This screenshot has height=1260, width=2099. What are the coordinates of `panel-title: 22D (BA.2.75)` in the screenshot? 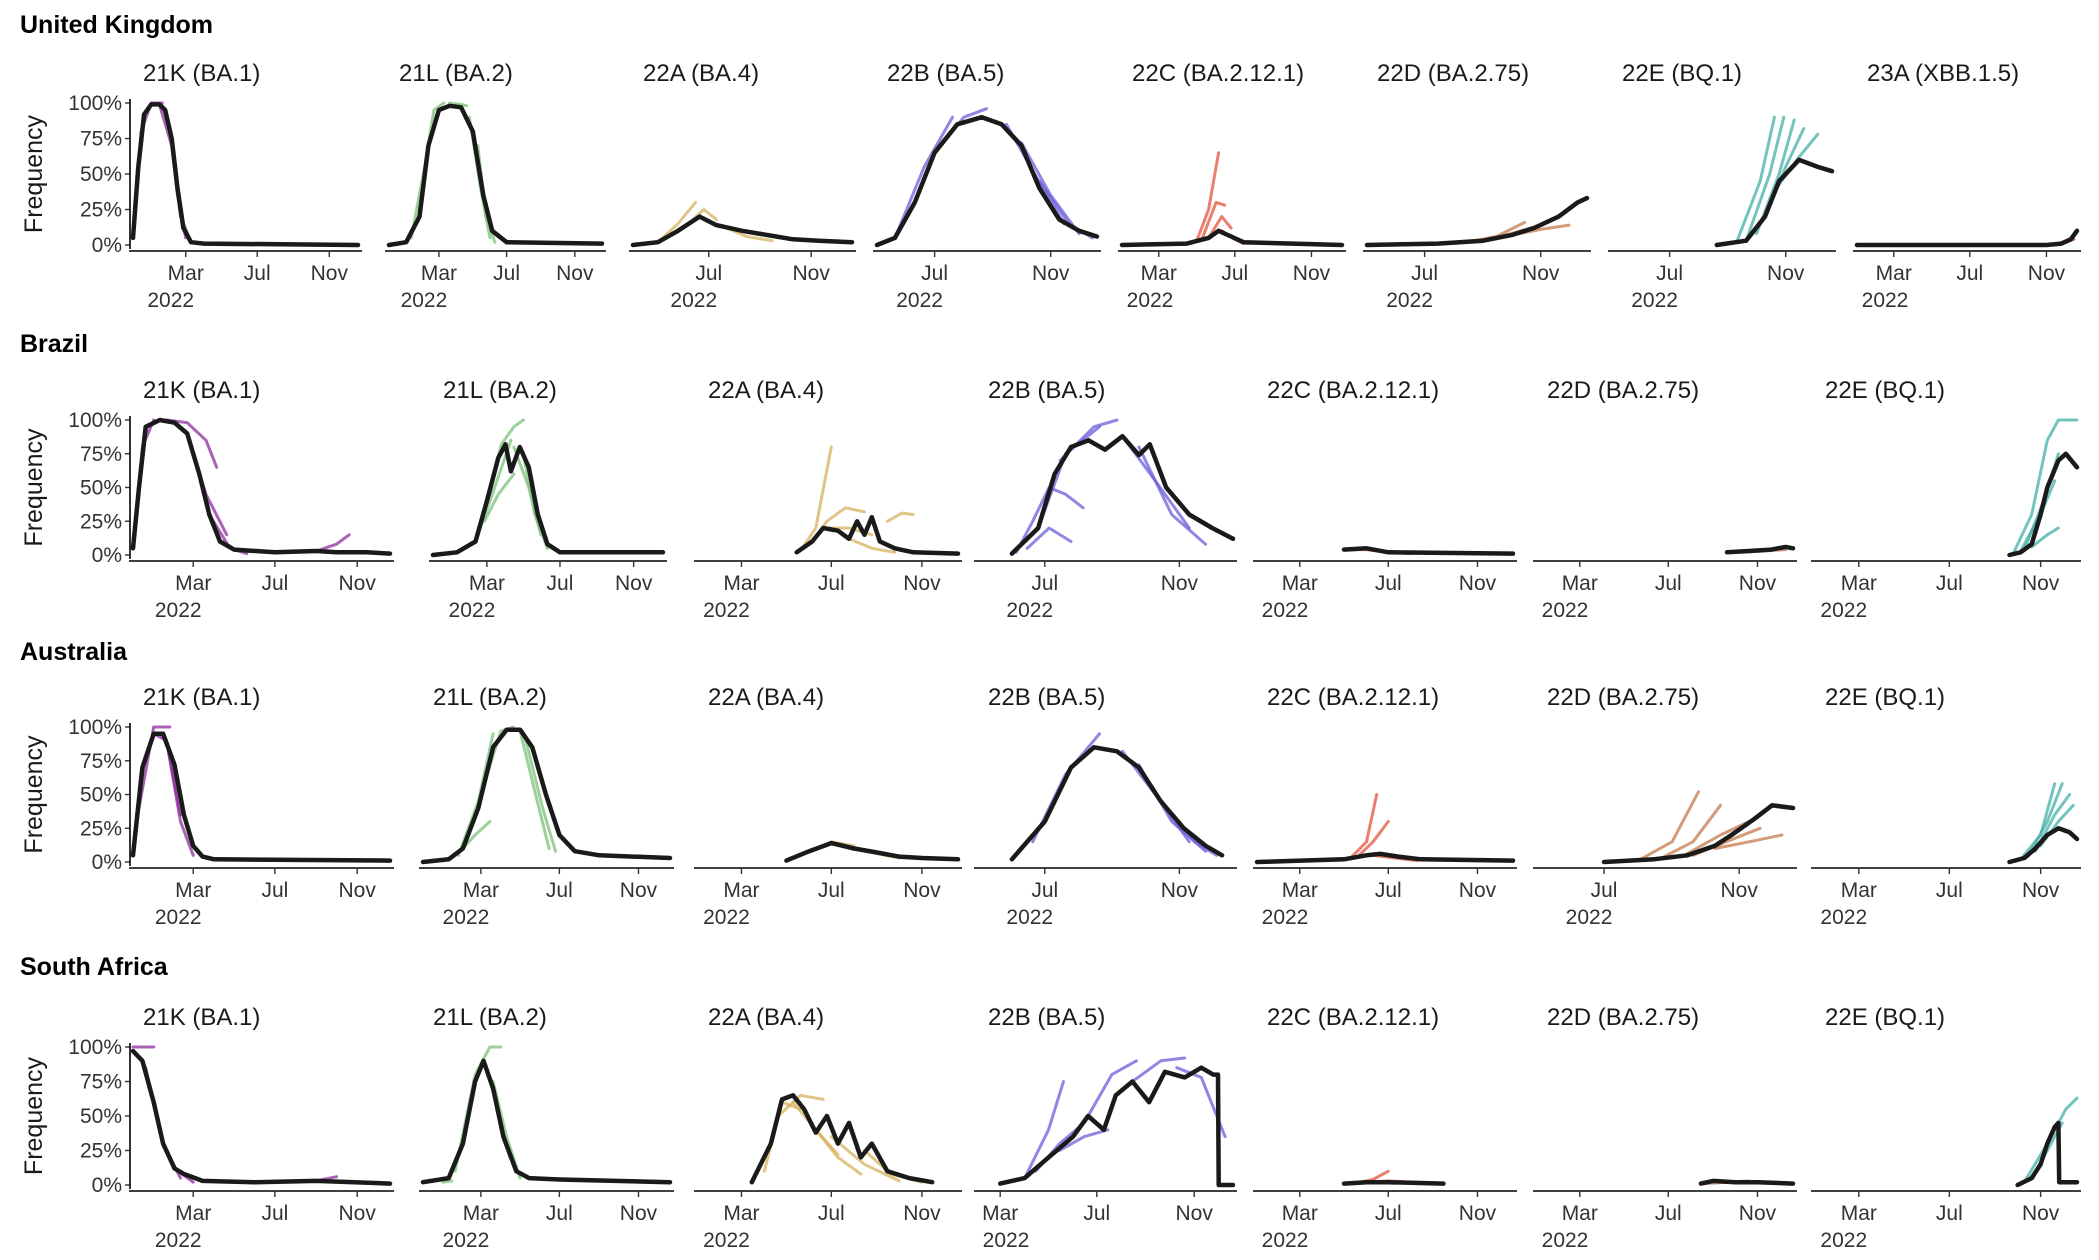 It's located at (1623, 1017).